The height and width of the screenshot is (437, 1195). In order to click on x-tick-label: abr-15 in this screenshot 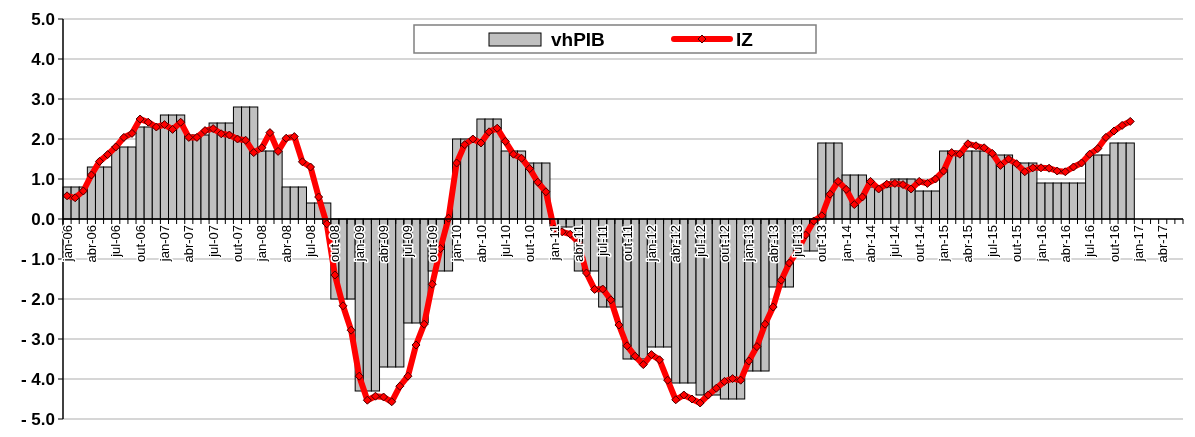, I will do `click(968, 244)`.